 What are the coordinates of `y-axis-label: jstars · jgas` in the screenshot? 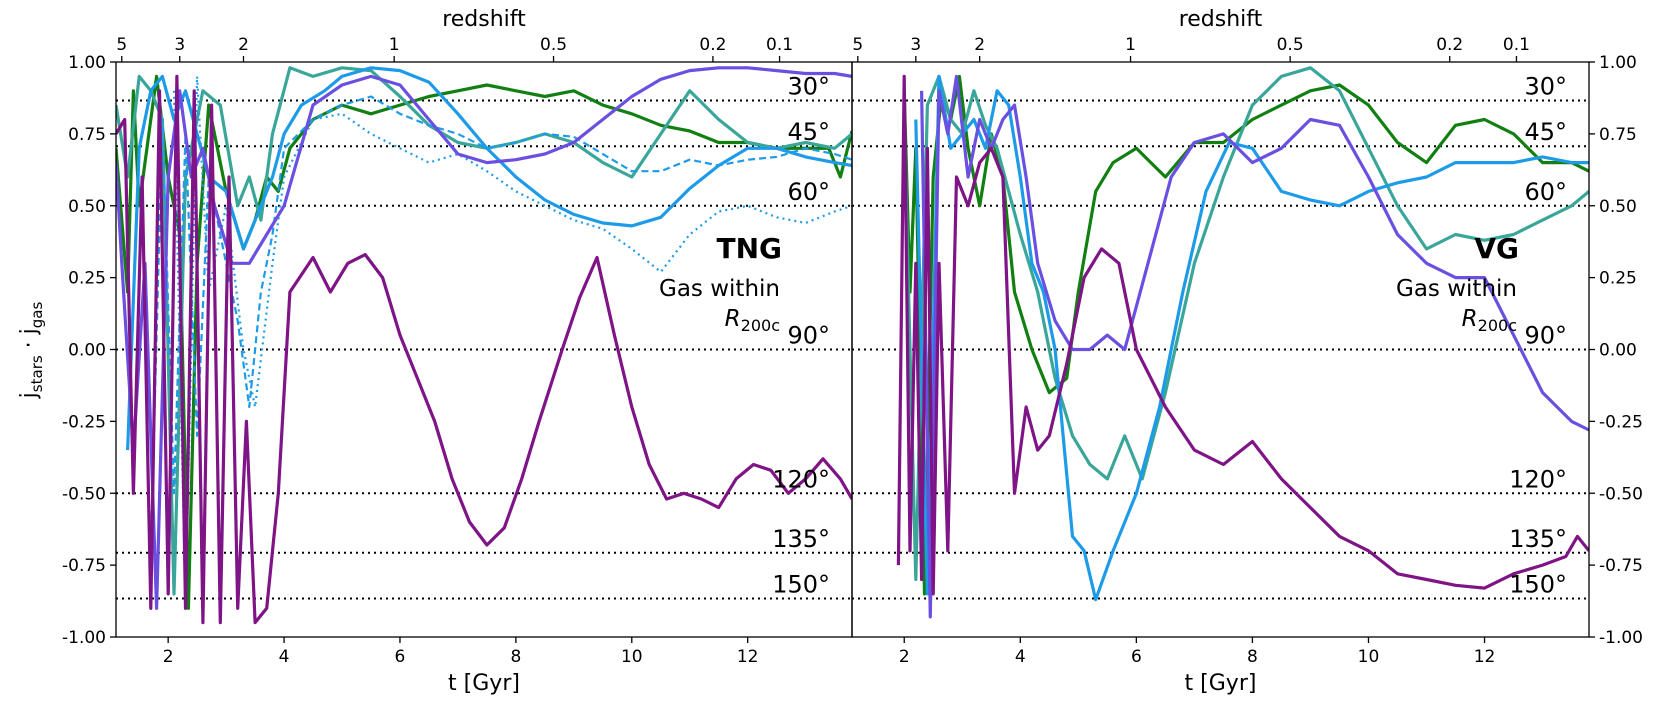 It's located at (31, 351).